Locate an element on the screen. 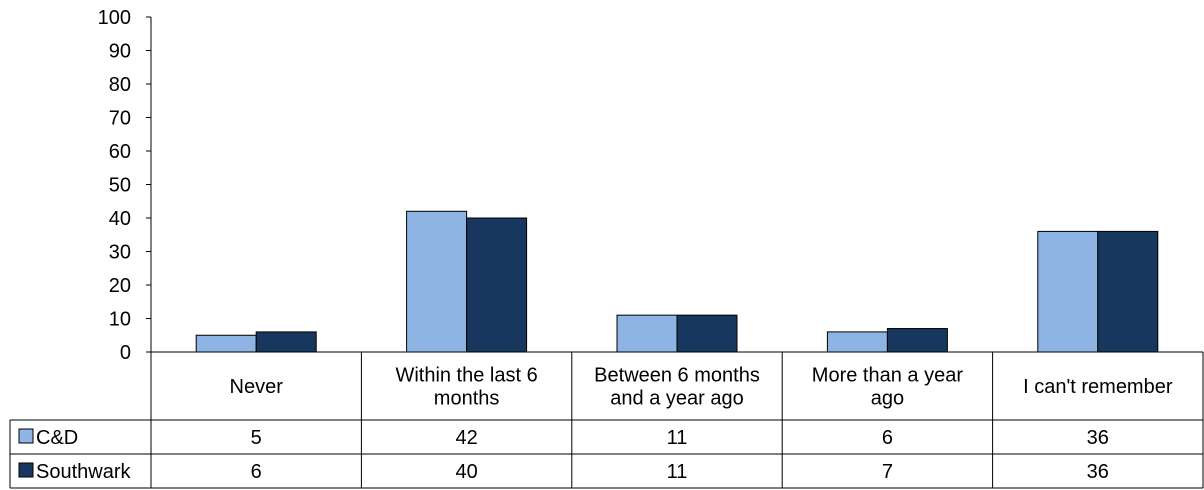 Image resolution: width=1204 pixels, height=490 pixels. y-axis: 0 10 20 30 40 50 60 70 80 90 100 is located at coordinates (125, 185).